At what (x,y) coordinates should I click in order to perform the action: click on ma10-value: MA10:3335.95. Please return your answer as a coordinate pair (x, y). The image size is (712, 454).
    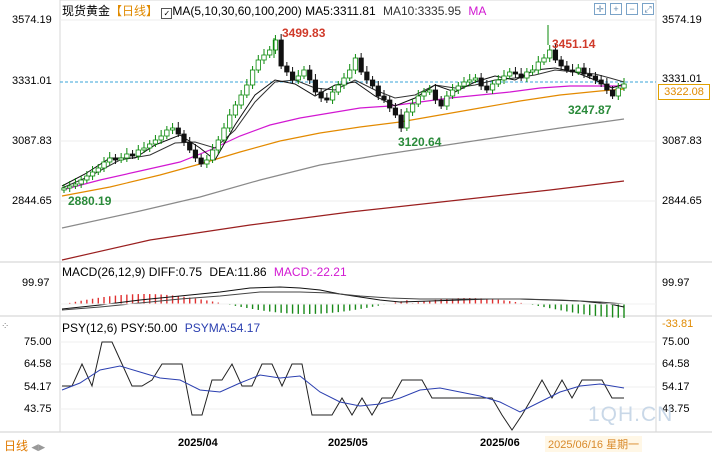
    Looking at the image, I should click on (422, 11).